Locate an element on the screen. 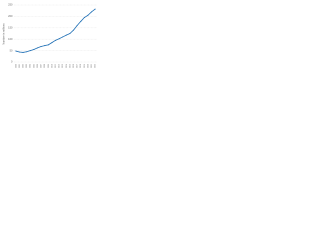  x-tick-label: 2002 is located at coordinates (23, 66).